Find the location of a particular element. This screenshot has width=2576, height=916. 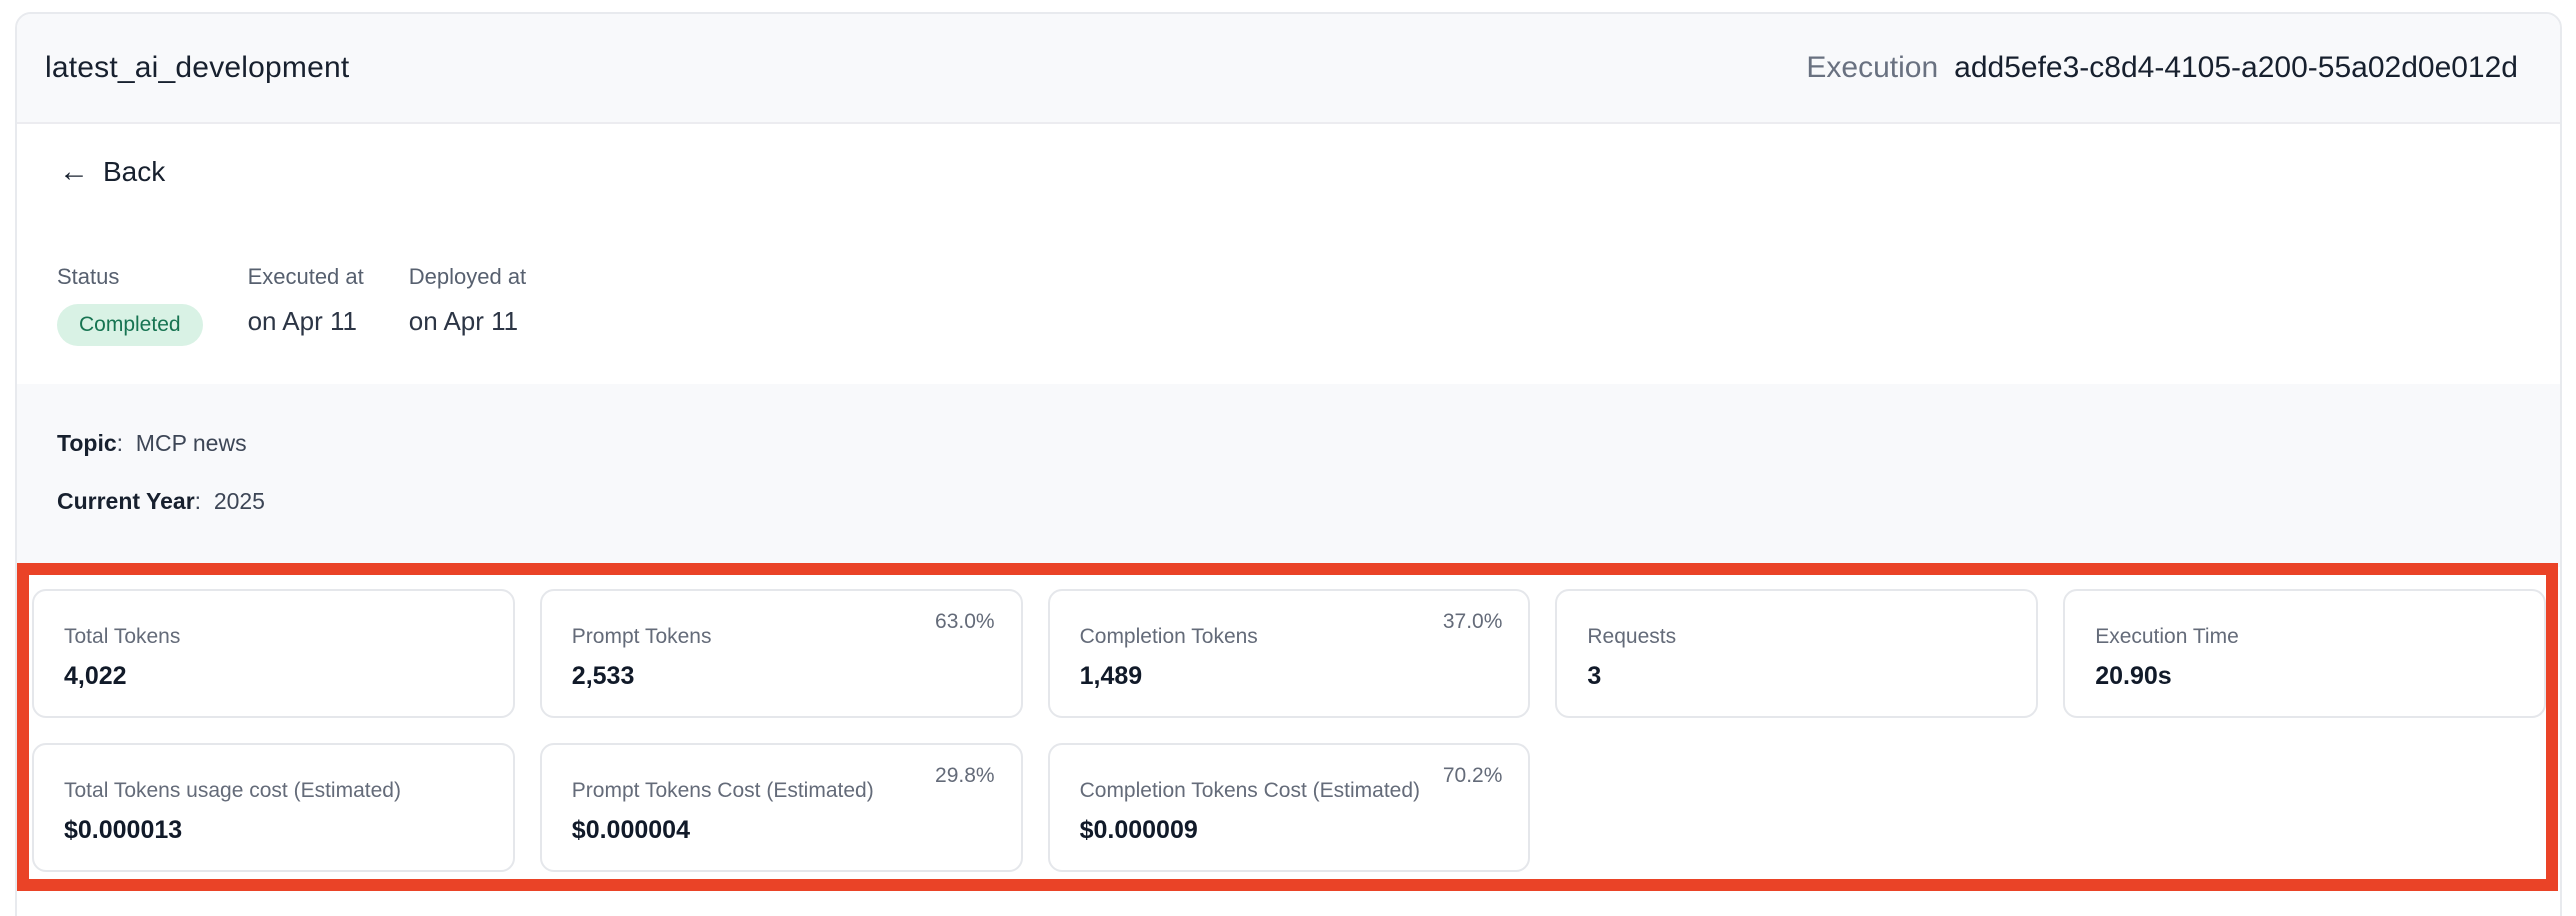

status-column: Status Completed is located at coordinates (130, 305).